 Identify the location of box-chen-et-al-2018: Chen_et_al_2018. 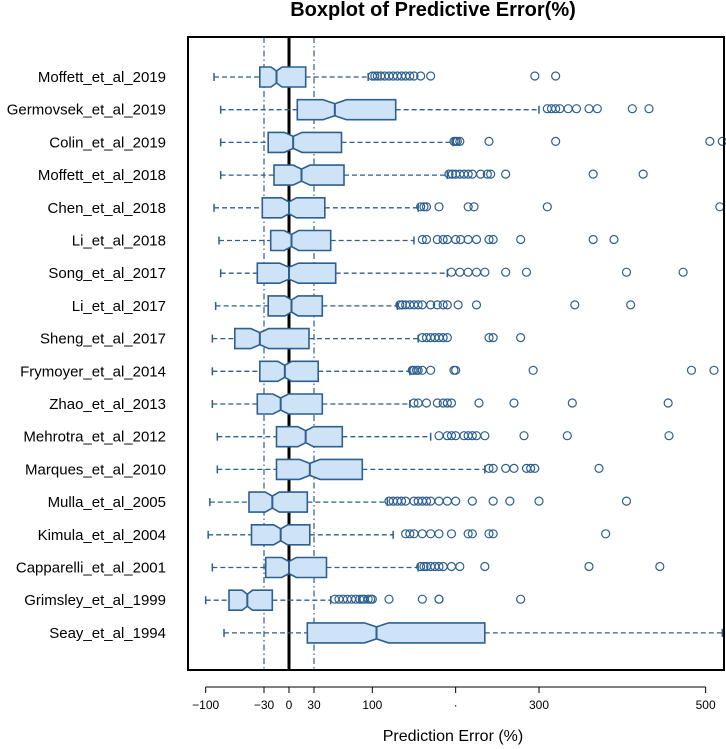
(386, 208).